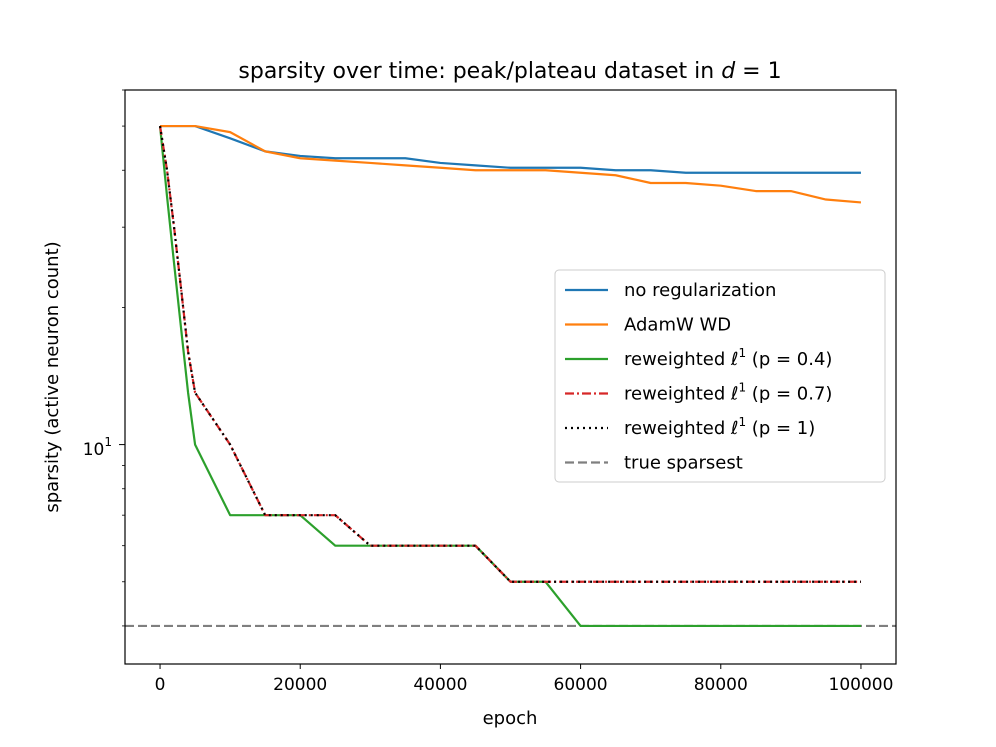  What do you see at coordinates (160, 685) in the screenshot?
I see `x-tick-label: 0` at bounding box center [160, 685].